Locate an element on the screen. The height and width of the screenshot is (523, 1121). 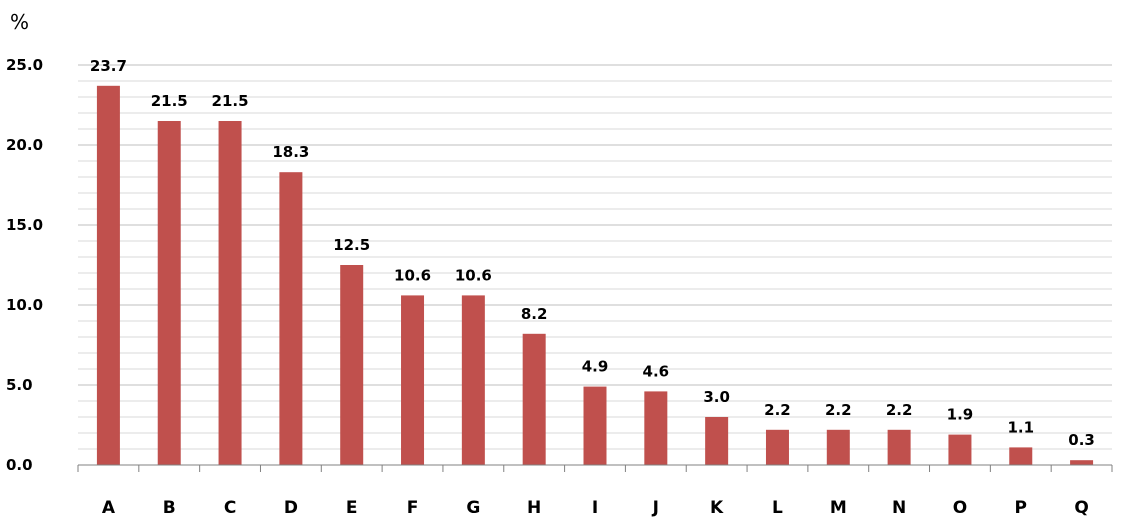
category-label: A is located at coordinates (109, 508).